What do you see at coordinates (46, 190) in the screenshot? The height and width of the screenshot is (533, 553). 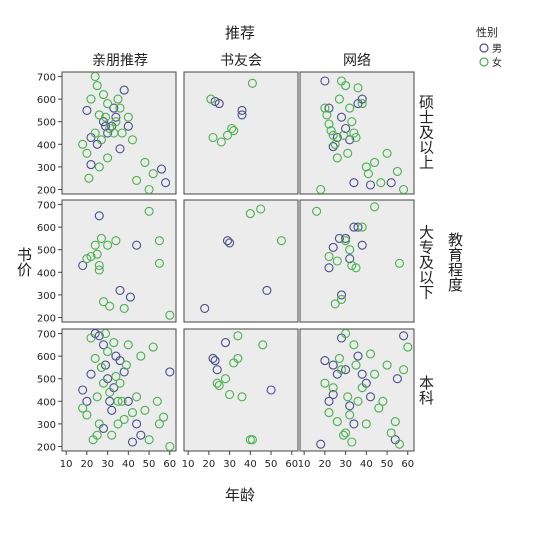 I see `y-tick-label: 200` at bounding box center [46, 190].